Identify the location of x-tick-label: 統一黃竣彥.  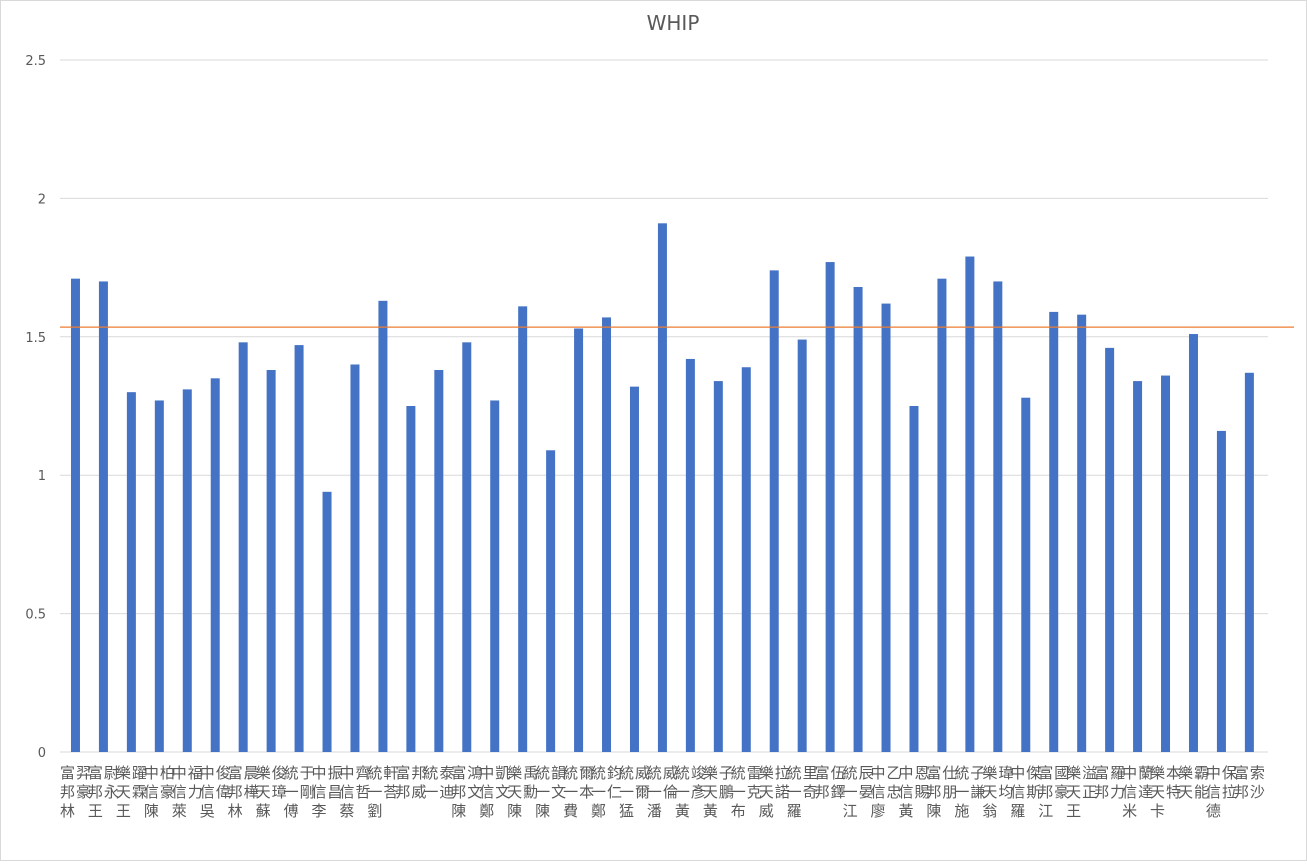
(690, 792).